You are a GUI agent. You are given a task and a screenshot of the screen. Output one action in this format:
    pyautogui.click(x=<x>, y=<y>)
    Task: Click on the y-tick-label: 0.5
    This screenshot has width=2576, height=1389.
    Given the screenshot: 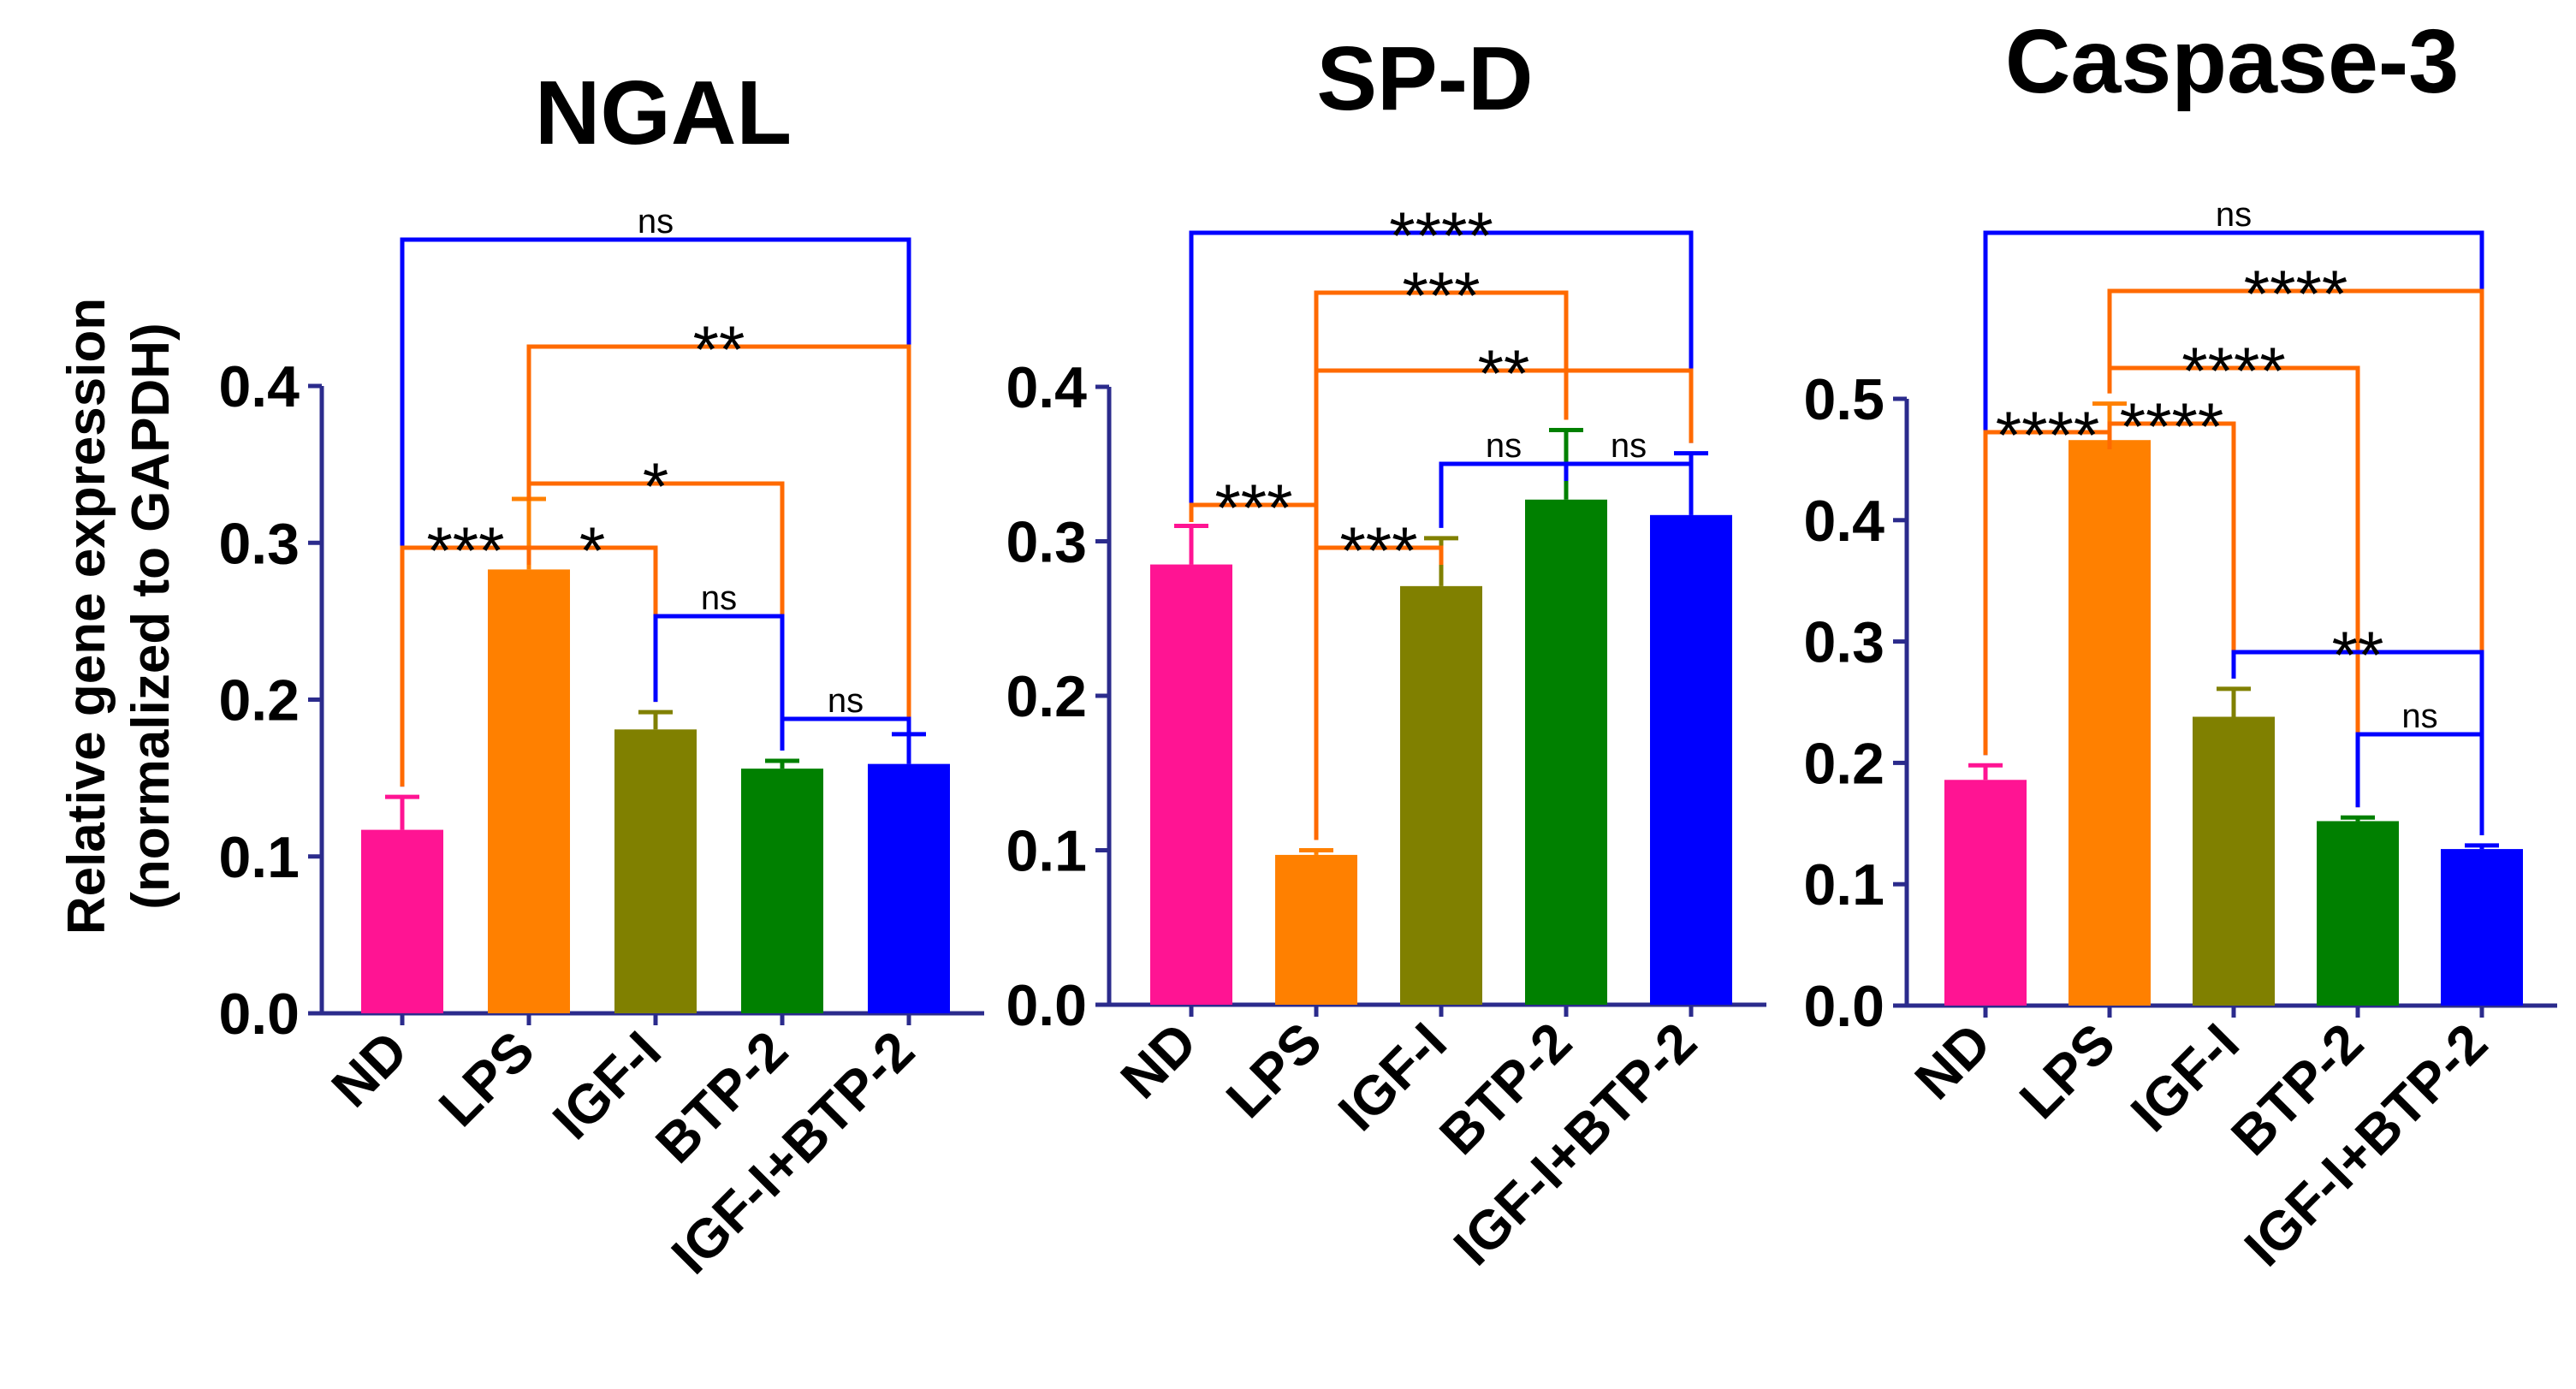 What is the action you would take?
    pyautogui.click(x=1844, y=399)
    